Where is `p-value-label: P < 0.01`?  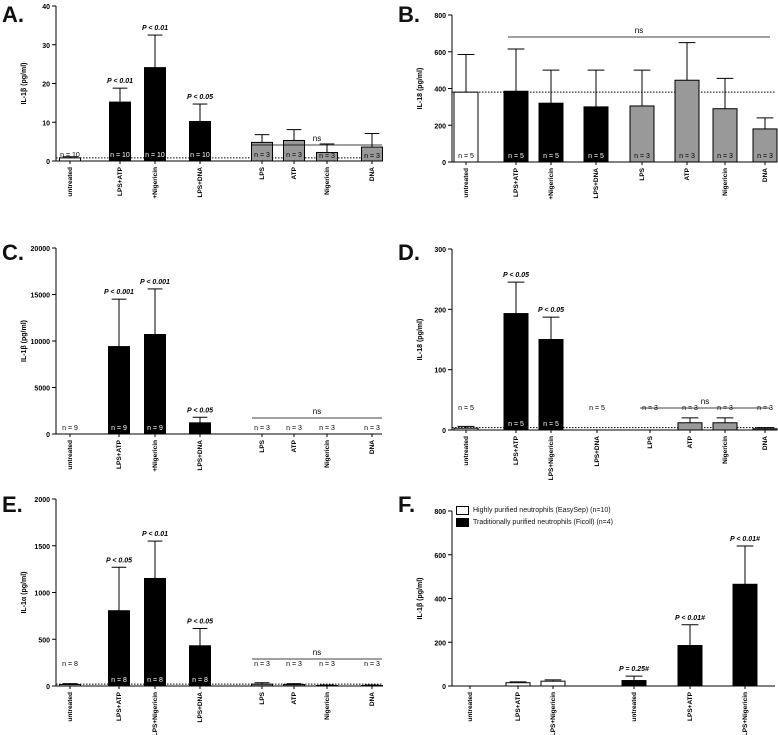 p-value-label: P < 0.01 is located at coordinates (155, 534).